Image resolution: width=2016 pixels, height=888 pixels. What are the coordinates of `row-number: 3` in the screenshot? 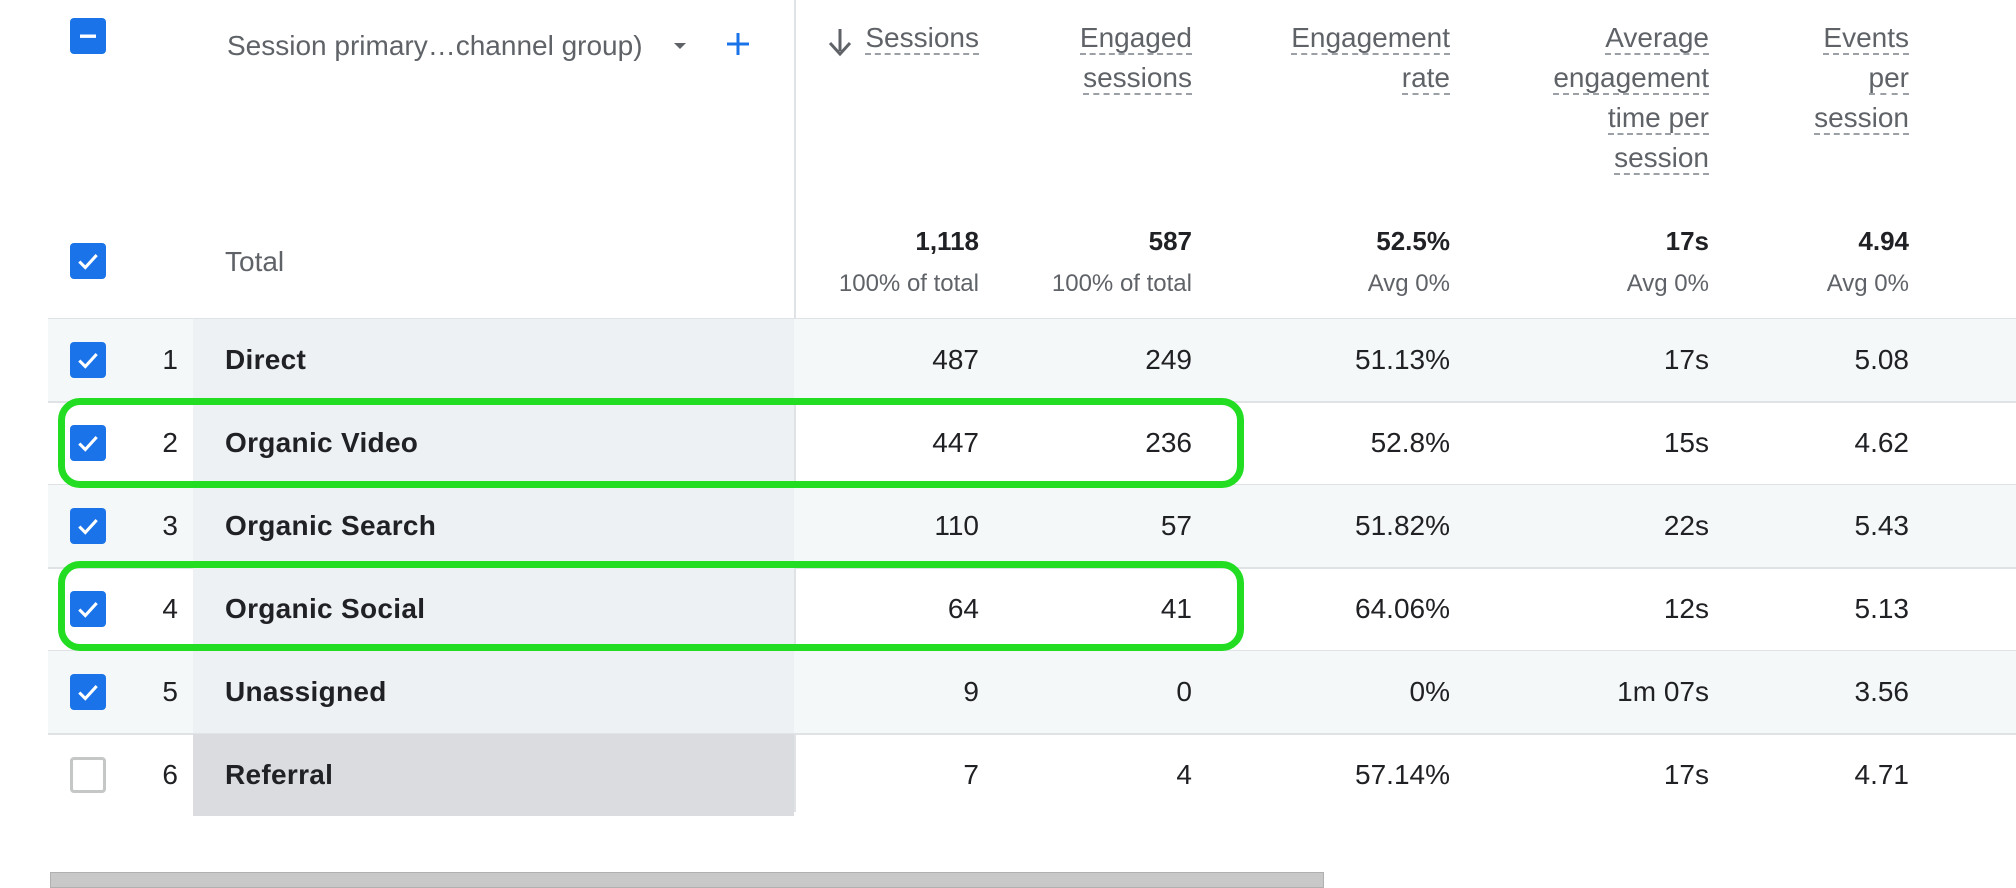 It's located at (170, 525).